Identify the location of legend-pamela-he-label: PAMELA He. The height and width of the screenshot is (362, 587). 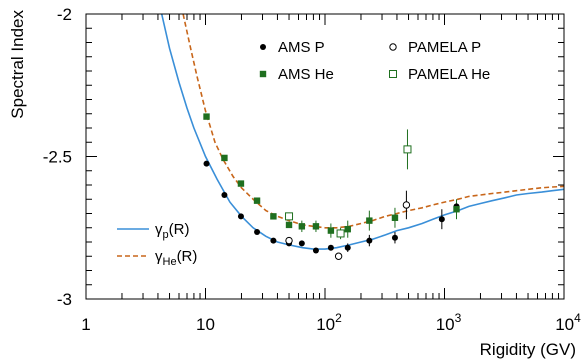
(449, 74).